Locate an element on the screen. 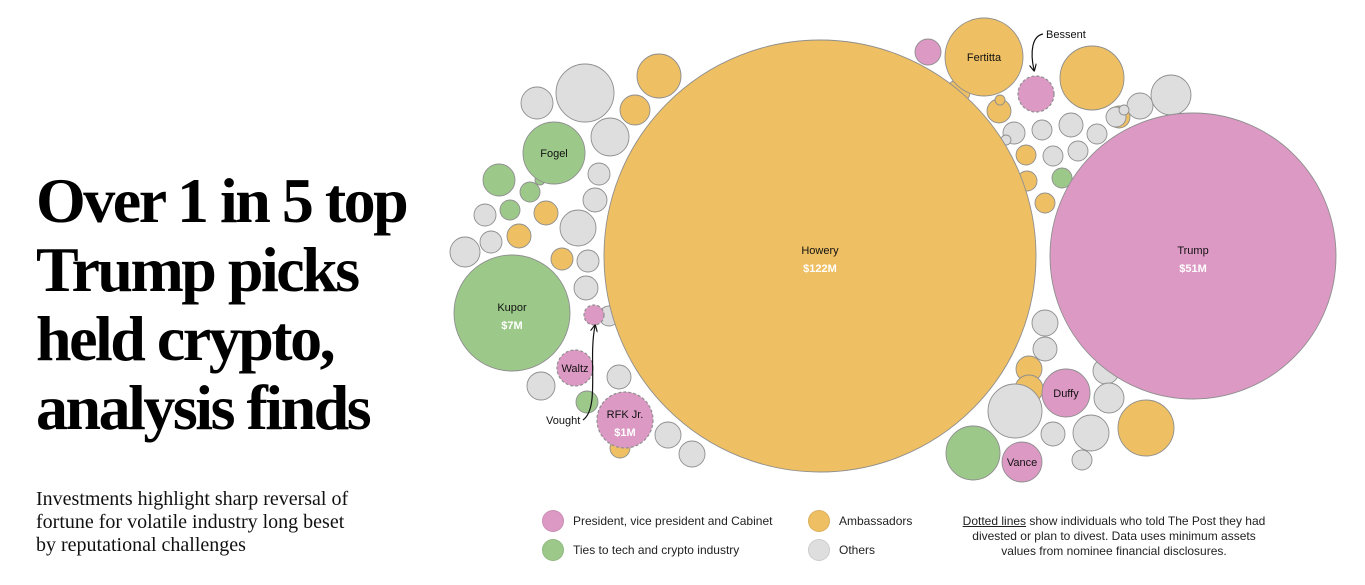 The image size is (1365, 585). legend-label-tech: Ties to tech and crypto industry is located at coordinates (656, 550).